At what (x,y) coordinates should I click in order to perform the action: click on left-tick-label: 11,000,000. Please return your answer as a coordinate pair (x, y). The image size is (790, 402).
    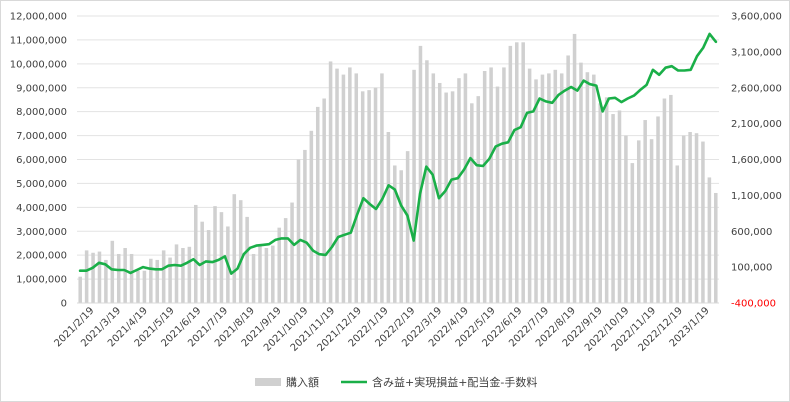
    Looking at the image, I should click on (38, 40).